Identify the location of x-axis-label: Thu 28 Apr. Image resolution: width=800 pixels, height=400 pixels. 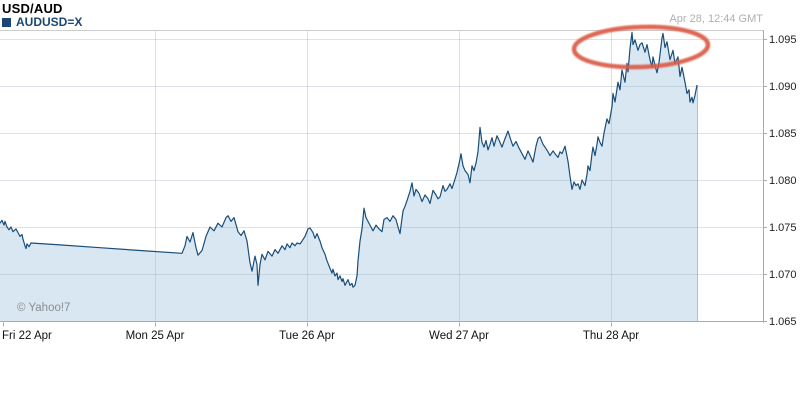
(611, 336).